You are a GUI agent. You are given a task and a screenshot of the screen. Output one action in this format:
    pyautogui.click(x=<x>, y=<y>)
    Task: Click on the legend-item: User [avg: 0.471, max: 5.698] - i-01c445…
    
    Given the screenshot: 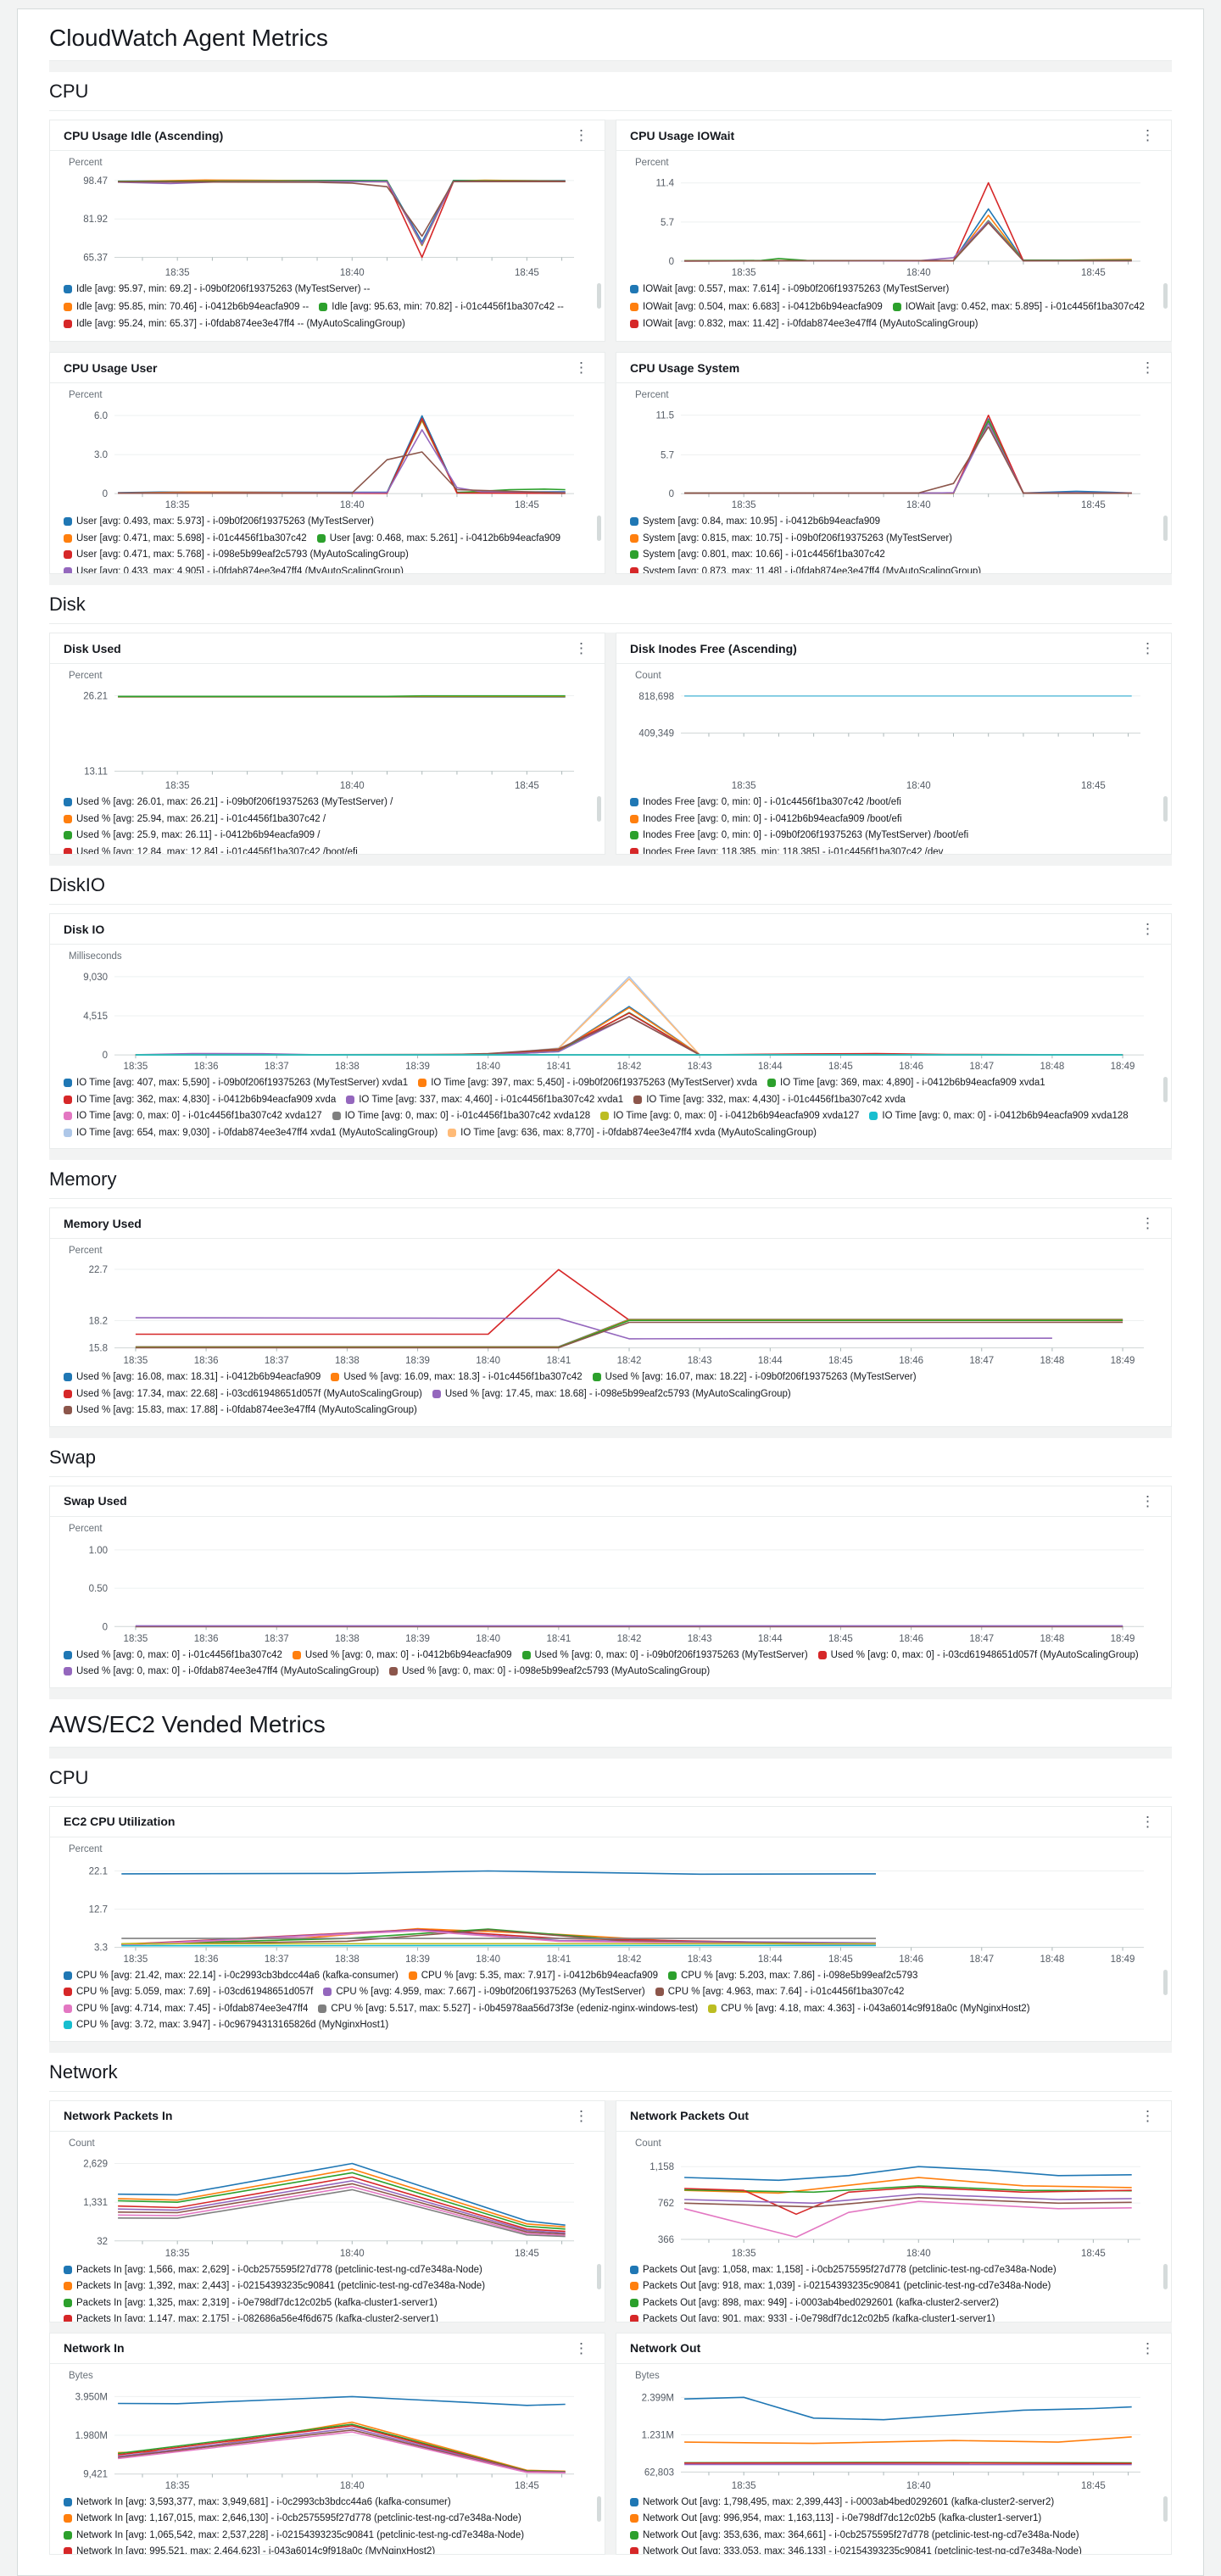 What is the action you would take?
    pyautogui.click(x=185, y=539)
    